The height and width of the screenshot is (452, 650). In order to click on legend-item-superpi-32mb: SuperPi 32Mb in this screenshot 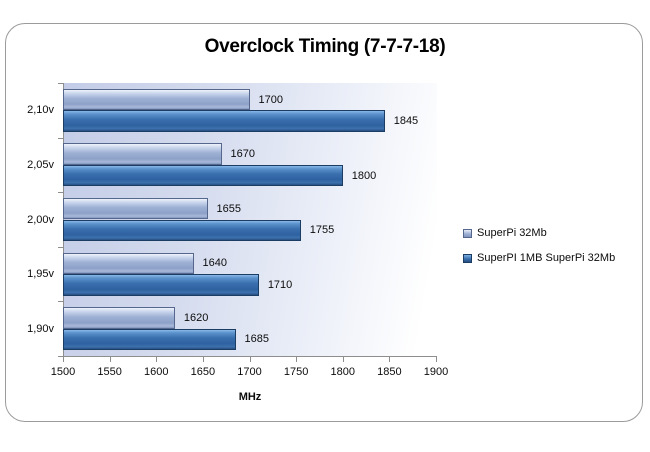, I will do `click(539, 233)`.